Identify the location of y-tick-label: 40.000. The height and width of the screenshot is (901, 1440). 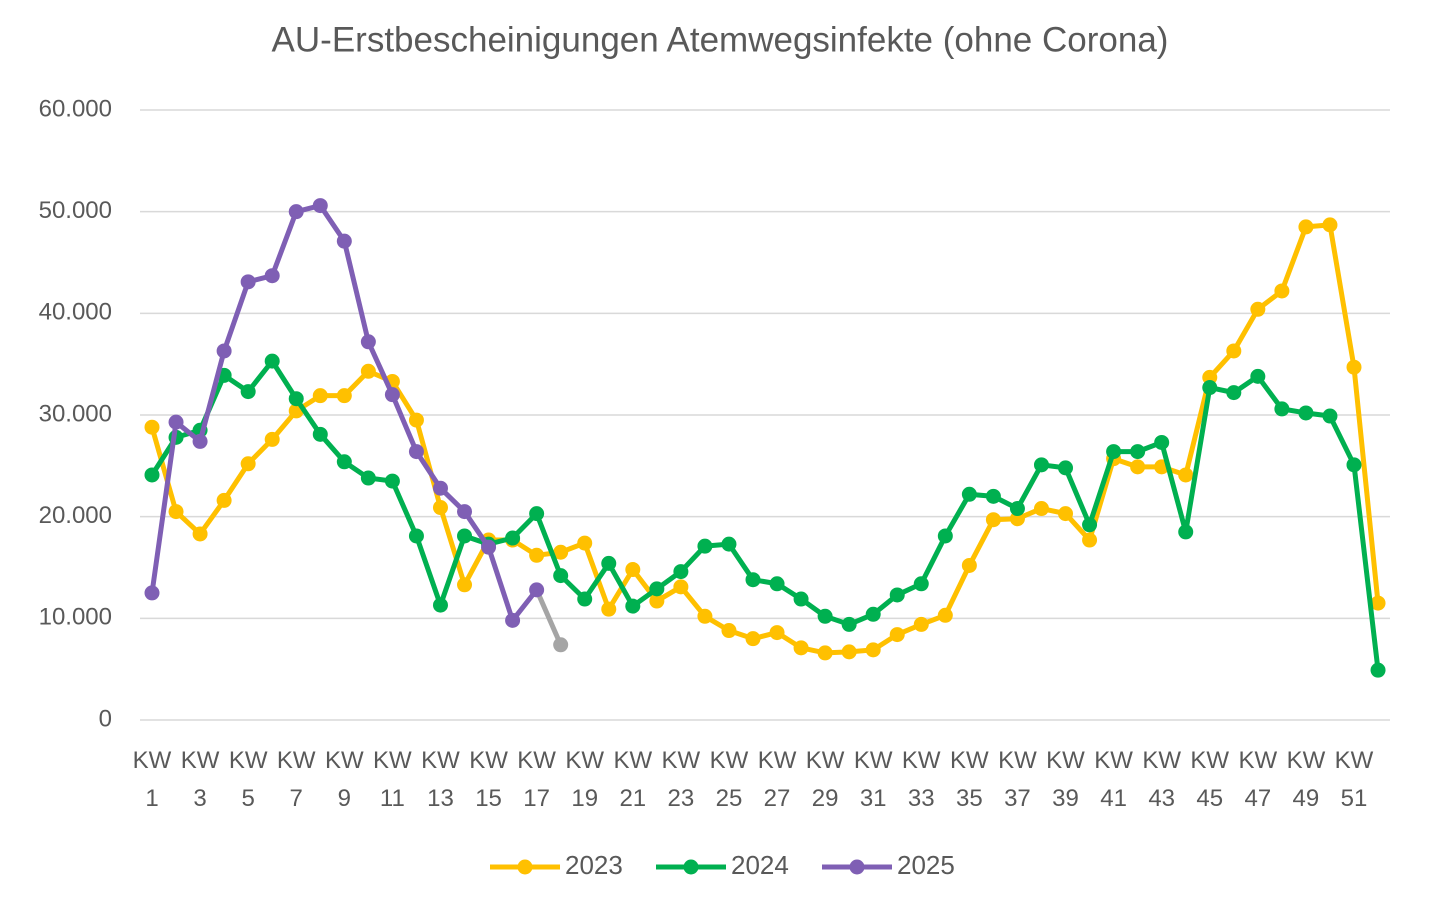
(75, 312).